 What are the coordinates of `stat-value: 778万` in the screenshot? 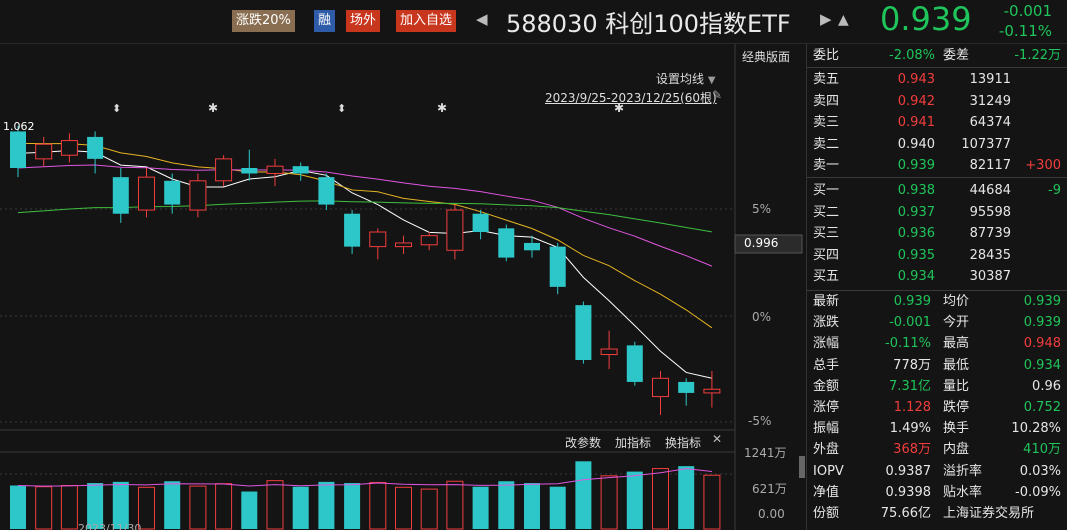 It's located at (912, 365).